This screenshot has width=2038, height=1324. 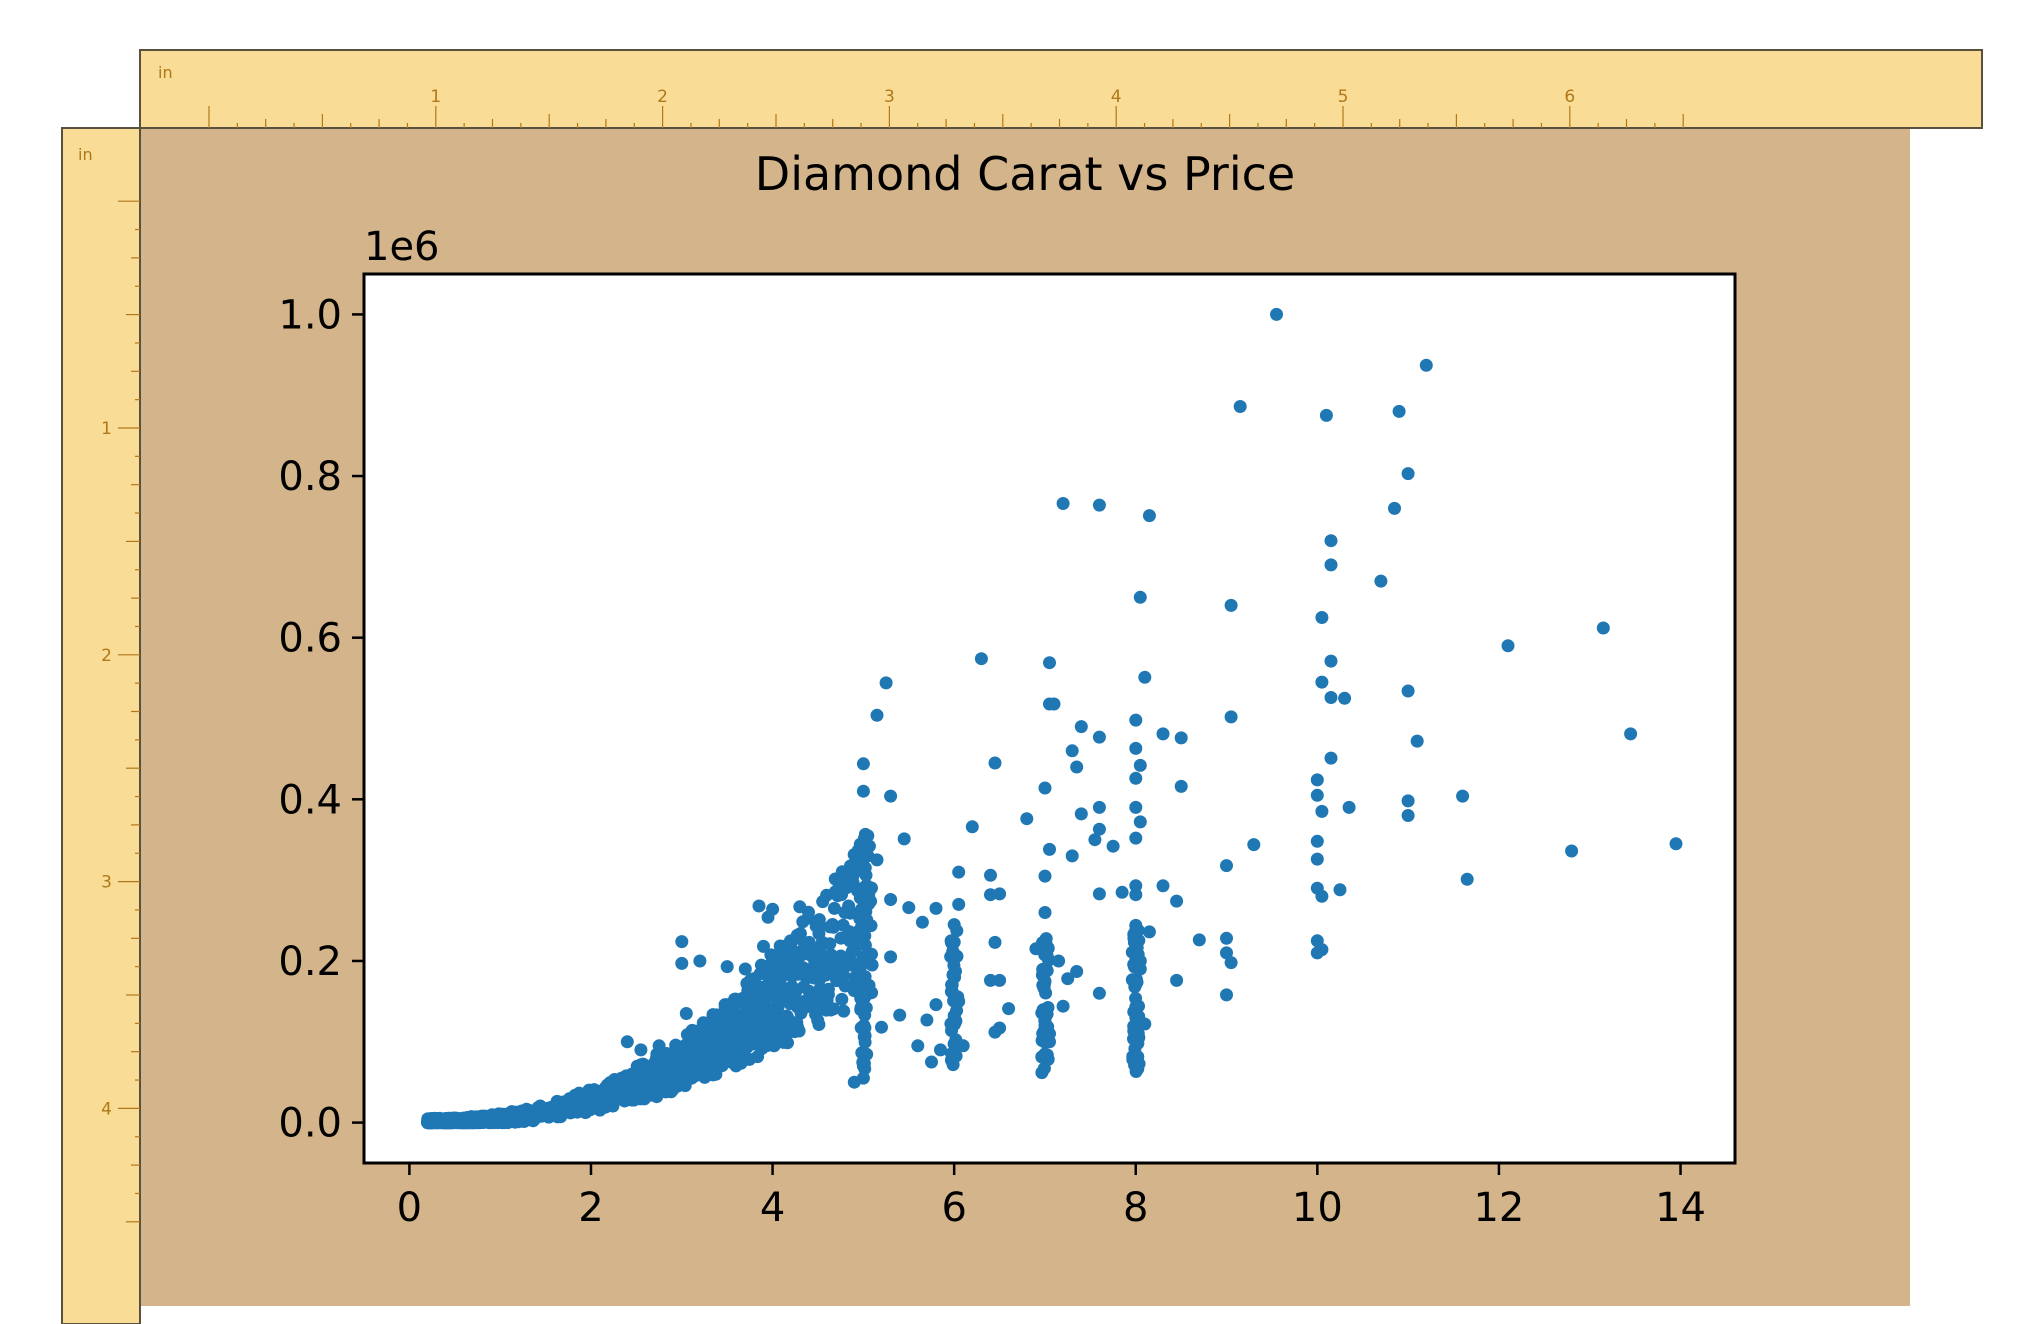 What do you see at coordinates (85, 154) in the screenshot?
I see `left-ruler-unit-label: in` at bounding box center [85, 154].